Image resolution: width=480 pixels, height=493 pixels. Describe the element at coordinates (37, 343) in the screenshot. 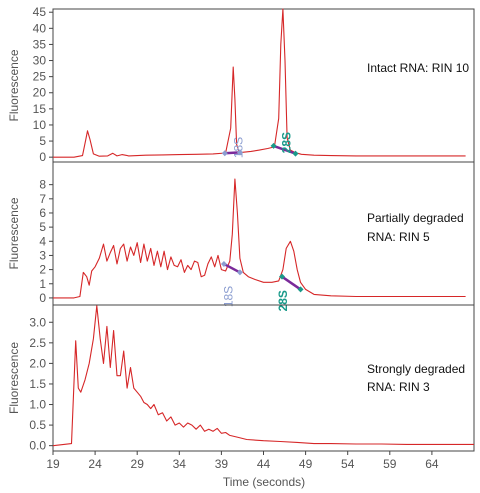

I see `y-tick-label: 2.5` at that location.